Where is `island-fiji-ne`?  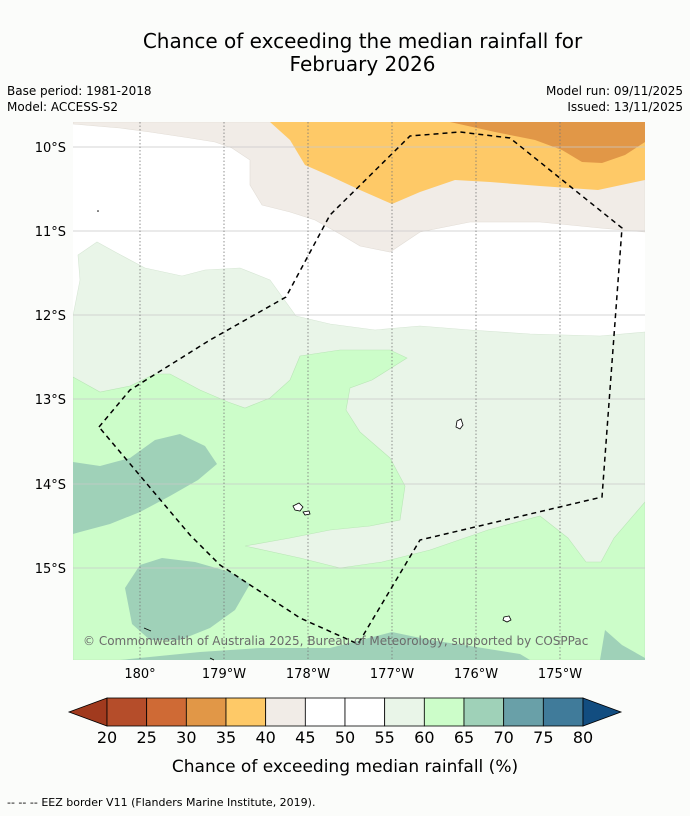
island-fiji-ne is located at coordinates (147, 629).